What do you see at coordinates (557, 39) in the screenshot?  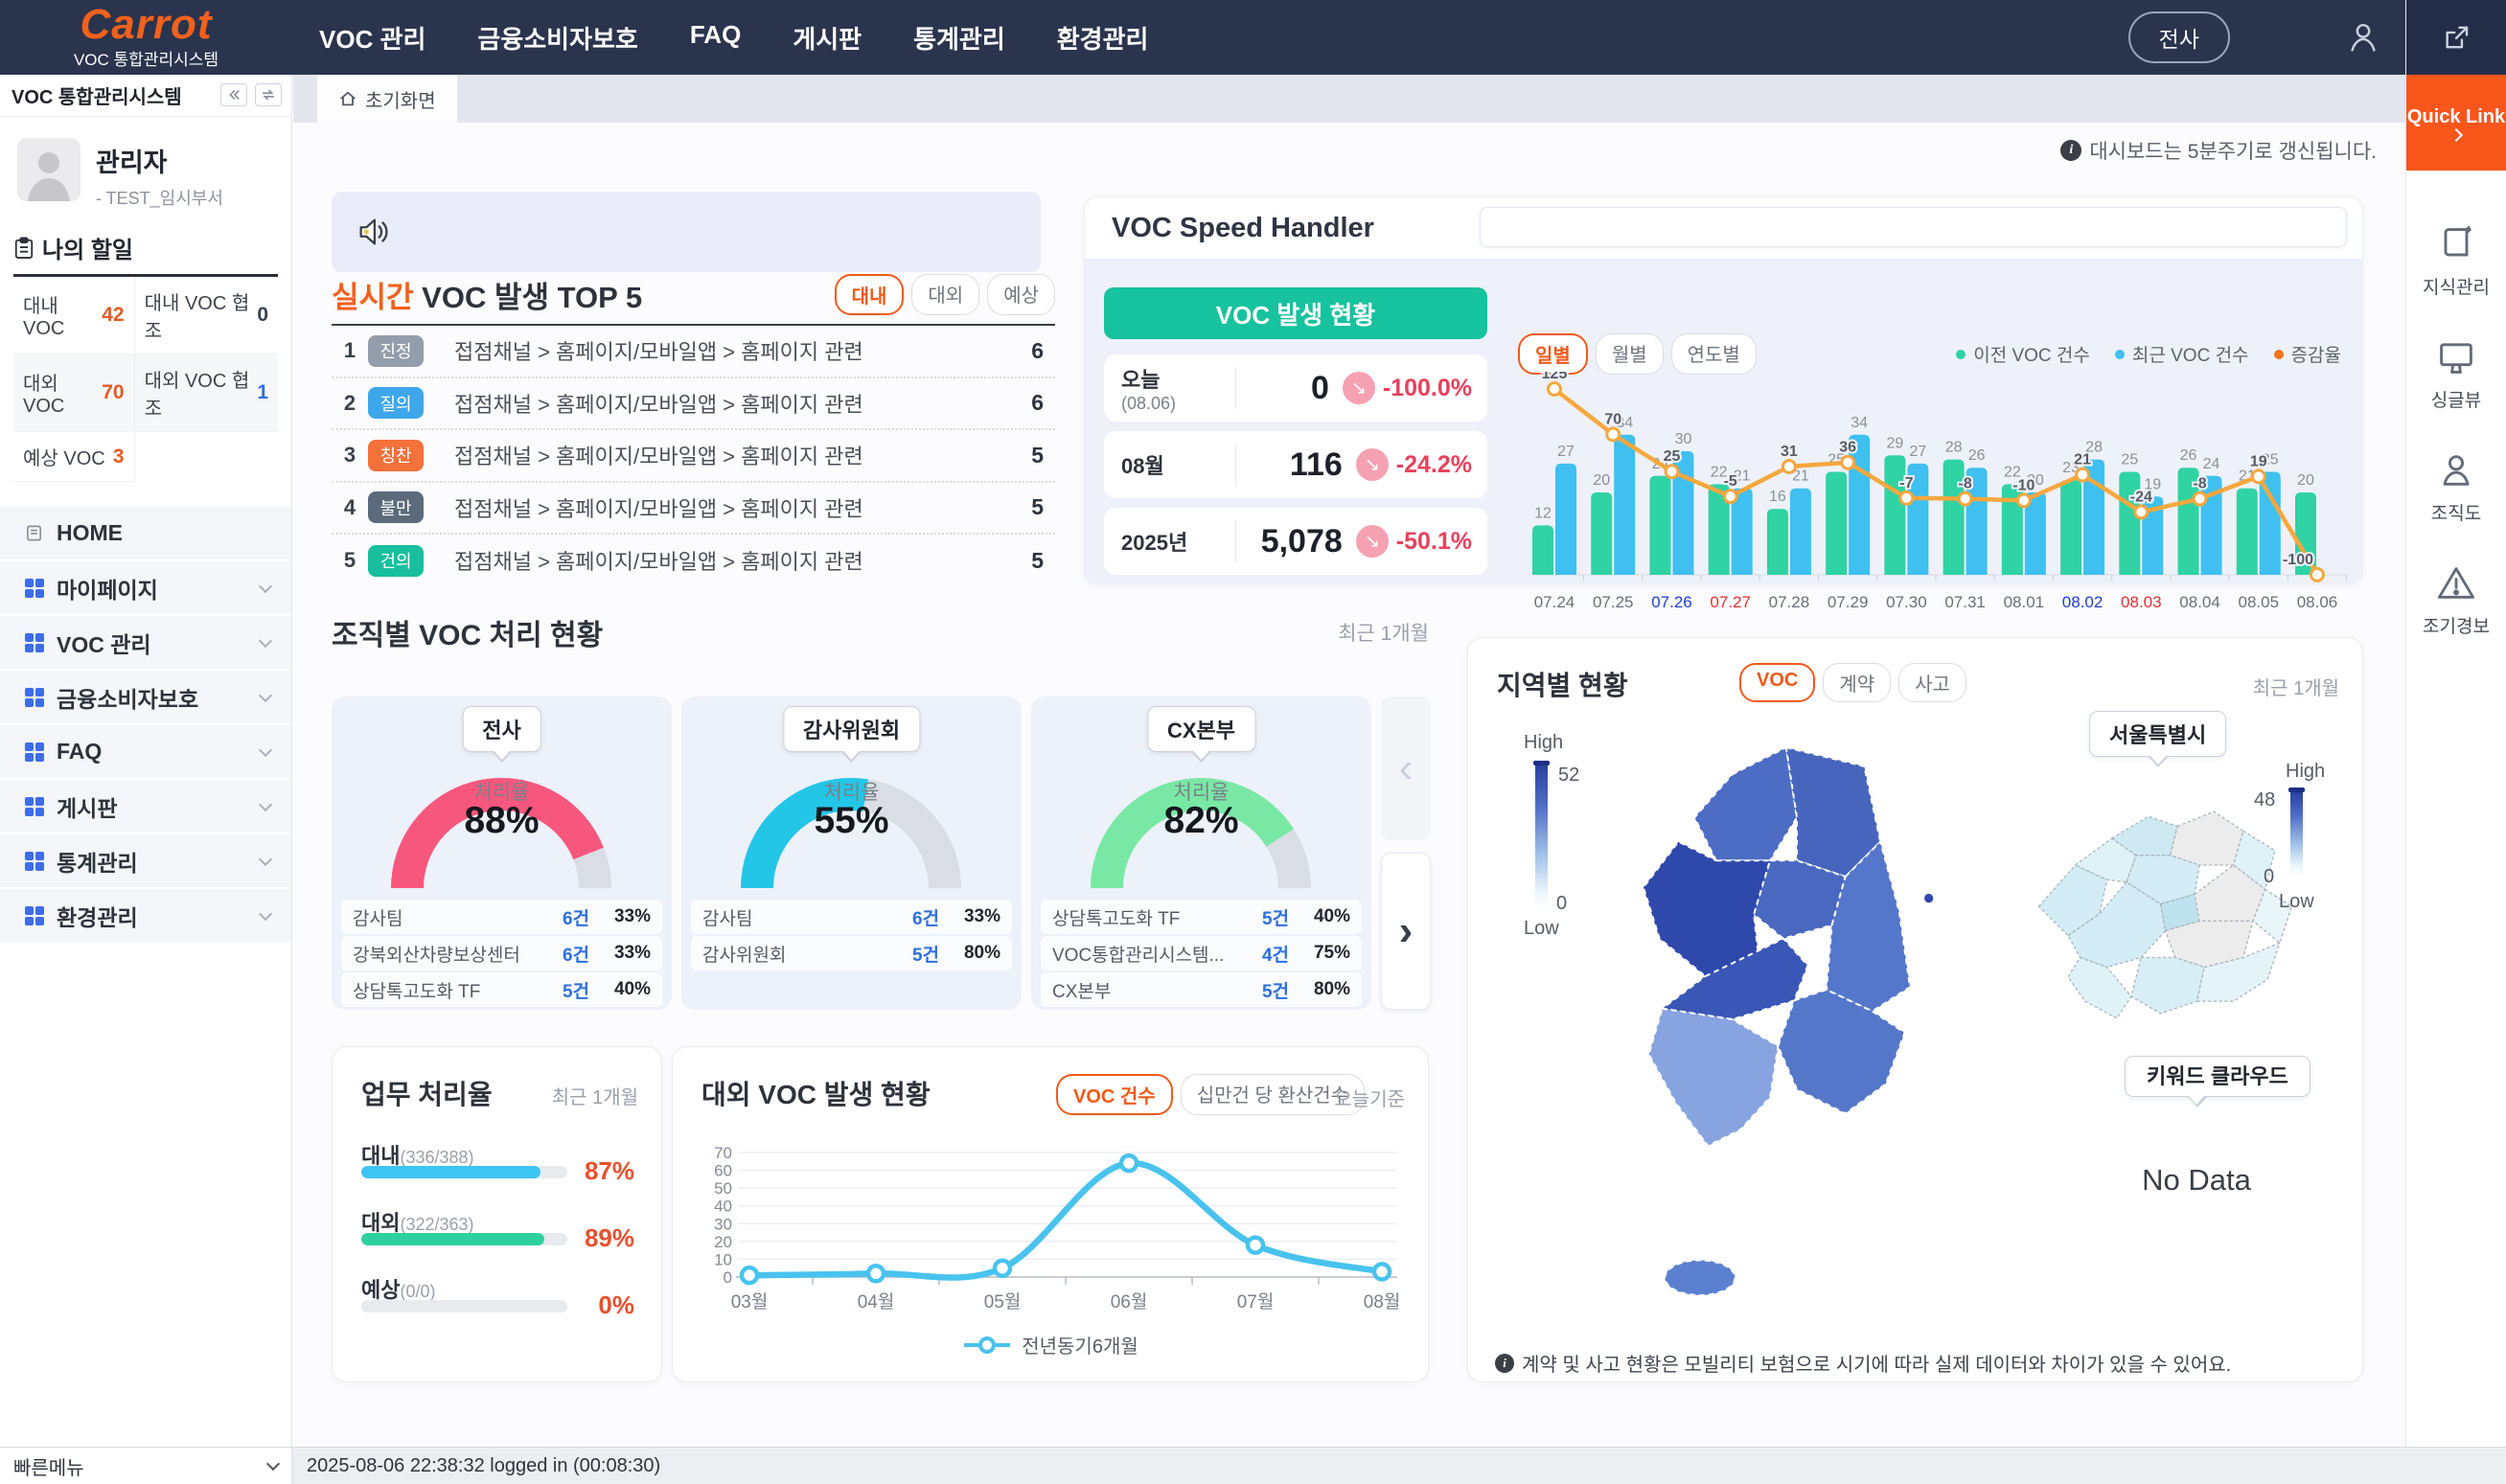 I see `nav-menu-item: 금융소비자보호` at bounding box center [557, 39].